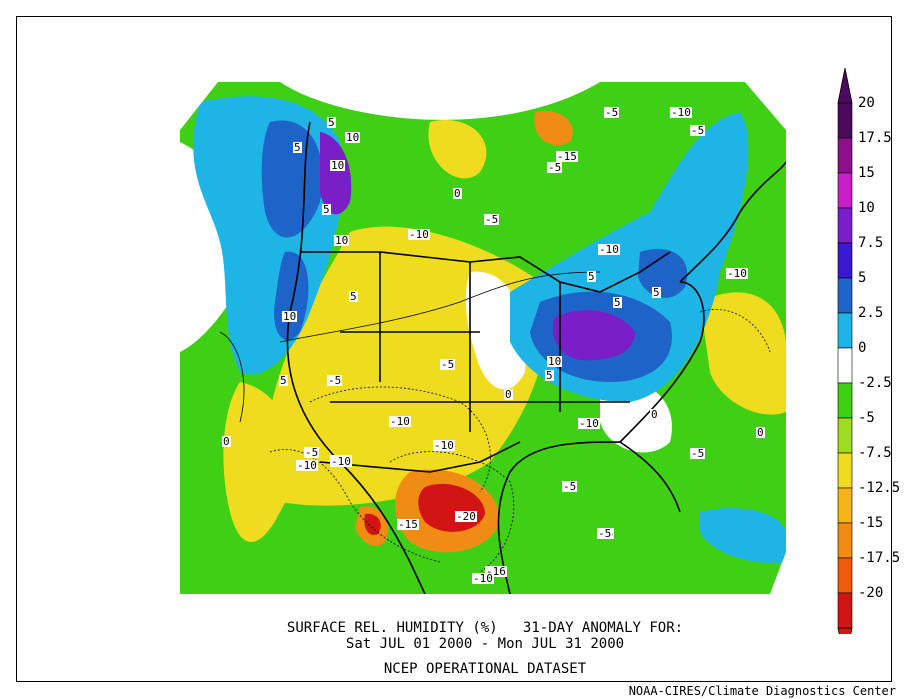 The image size is (904, 699). I want to click on contour-value-label: -20, so click(466, 516).